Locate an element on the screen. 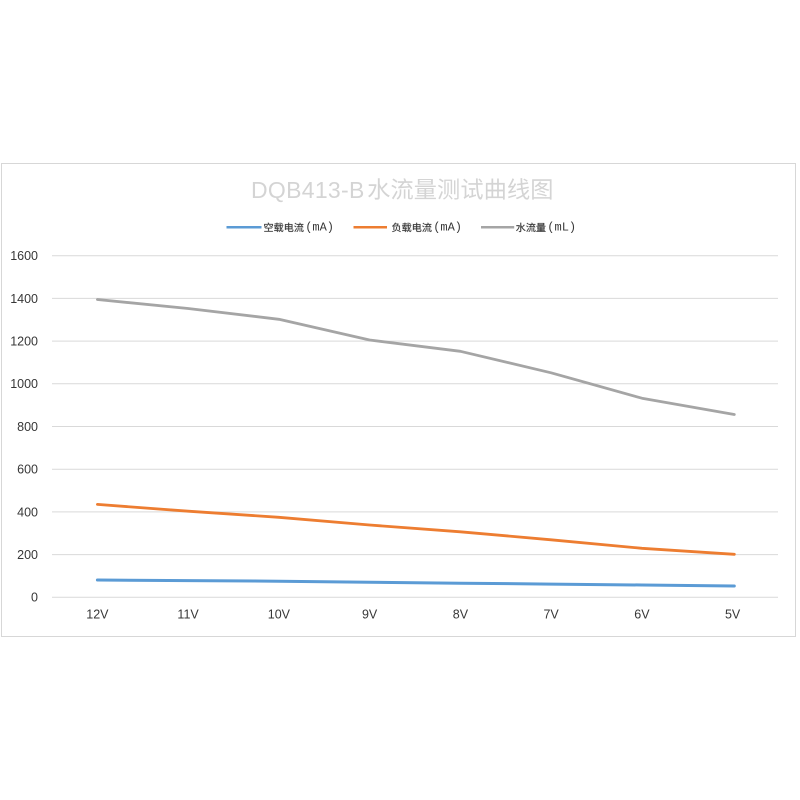 The height and width of the screenshot is (800, 800). svg-text: 11V is located at coordinates (188, 614).